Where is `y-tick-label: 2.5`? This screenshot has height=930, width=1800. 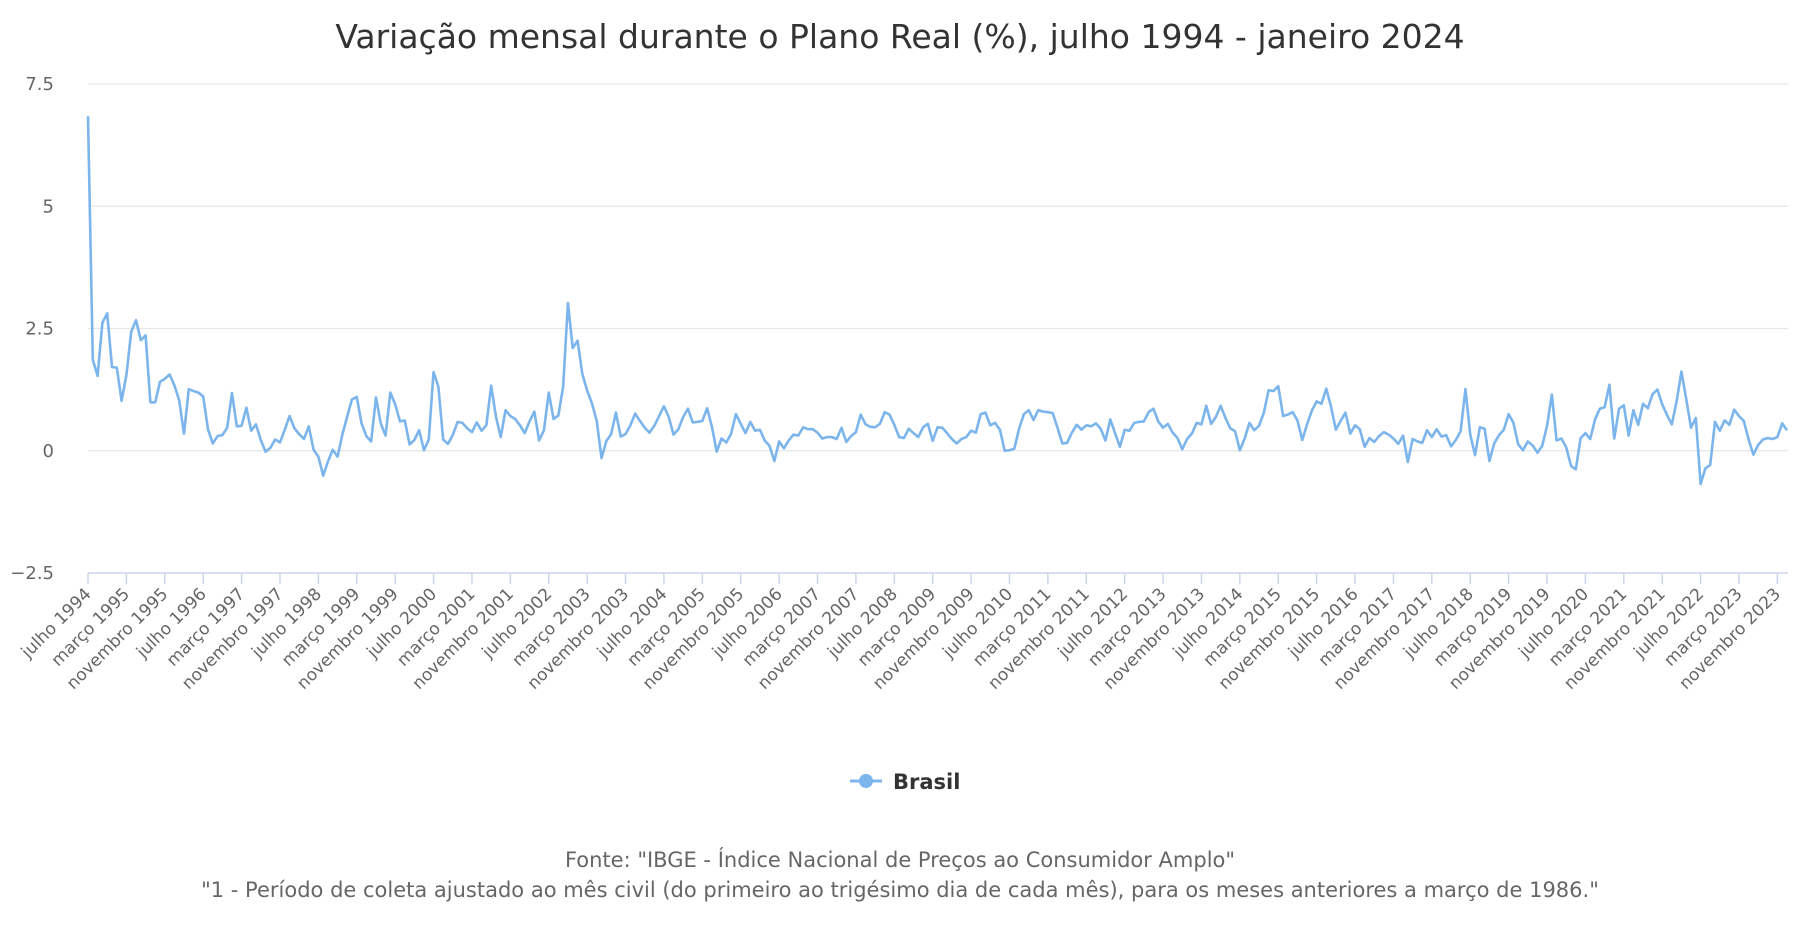 y-tick-label: 2.5 is located at coordinates (39, 329).